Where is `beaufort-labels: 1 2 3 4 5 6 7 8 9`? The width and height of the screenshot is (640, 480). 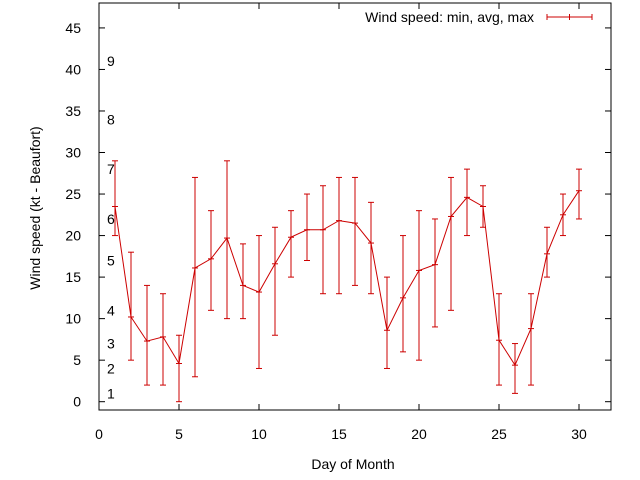
beaufort-labels: 1 2 3 4 5 6 7 8 9 is located at coordinates (111, 227).